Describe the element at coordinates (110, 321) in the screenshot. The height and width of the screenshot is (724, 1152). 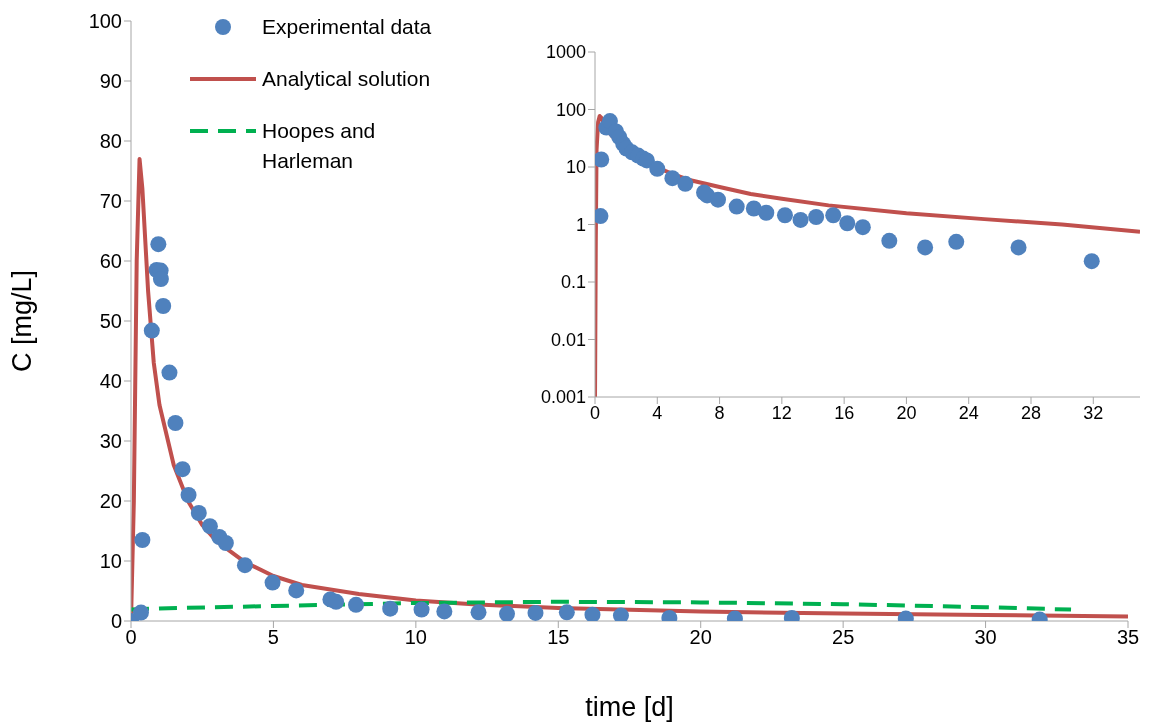
I see `y-tick-label: 50` at that location.